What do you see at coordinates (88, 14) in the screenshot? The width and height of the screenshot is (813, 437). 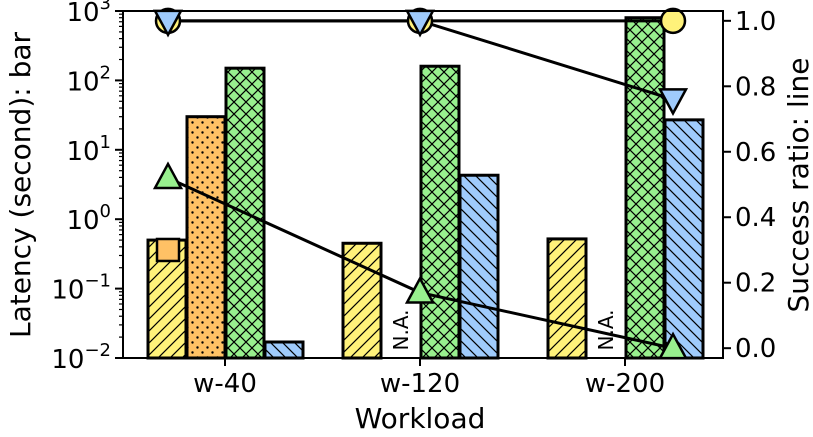 I see `left-tick-label: 103` at bounding box center [88, 14].